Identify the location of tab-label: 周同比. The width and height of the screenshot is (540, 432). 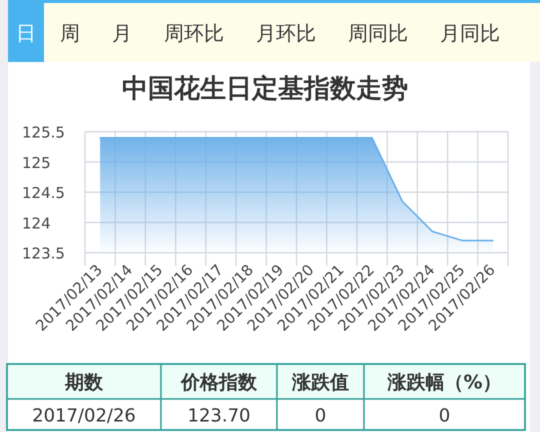
(378, 33).